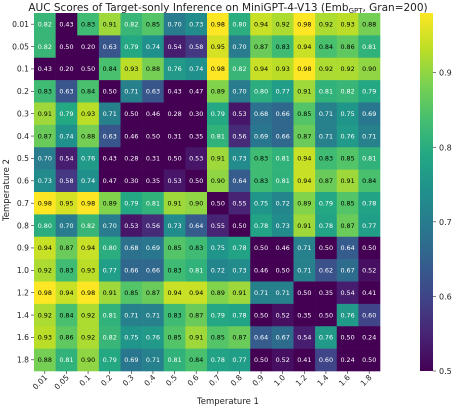  I want to click on heatmap-cell-label: 0.46, so click(283, 248).